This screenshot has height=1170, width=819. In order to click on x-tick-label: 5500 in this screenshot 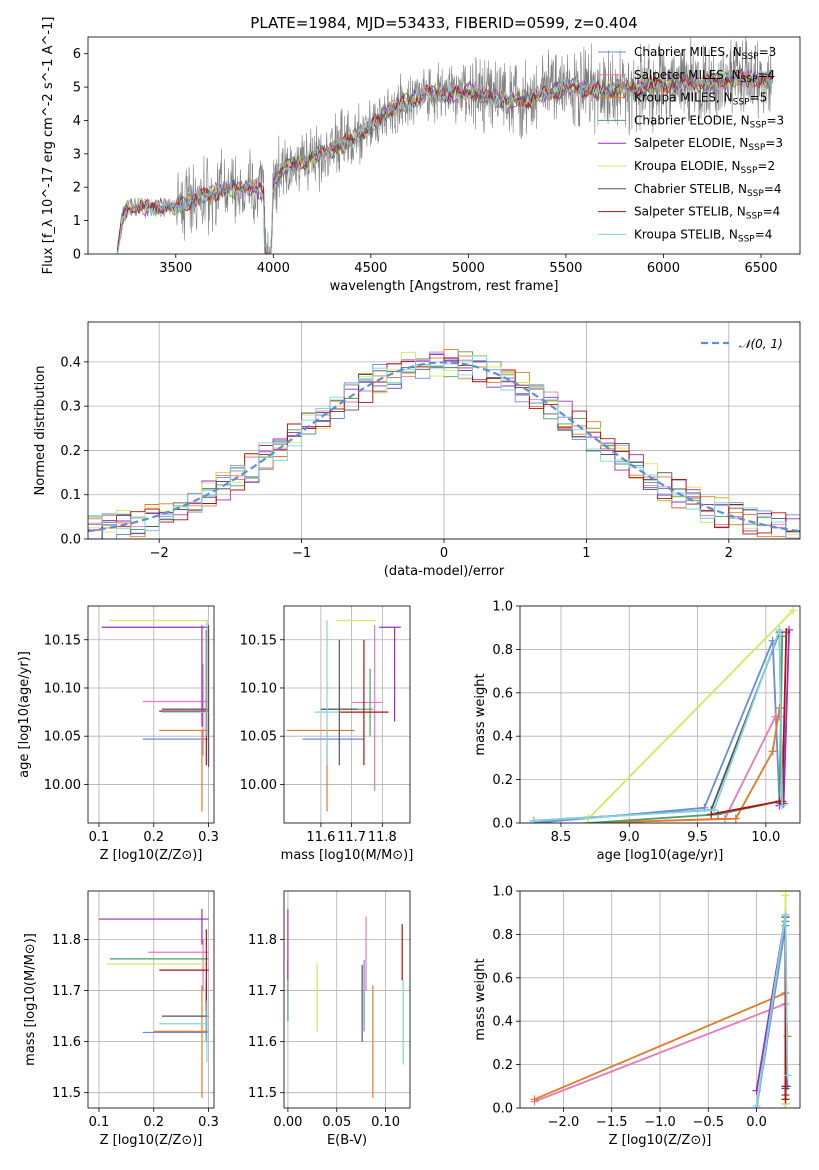, I will do `click(565, 268)`.